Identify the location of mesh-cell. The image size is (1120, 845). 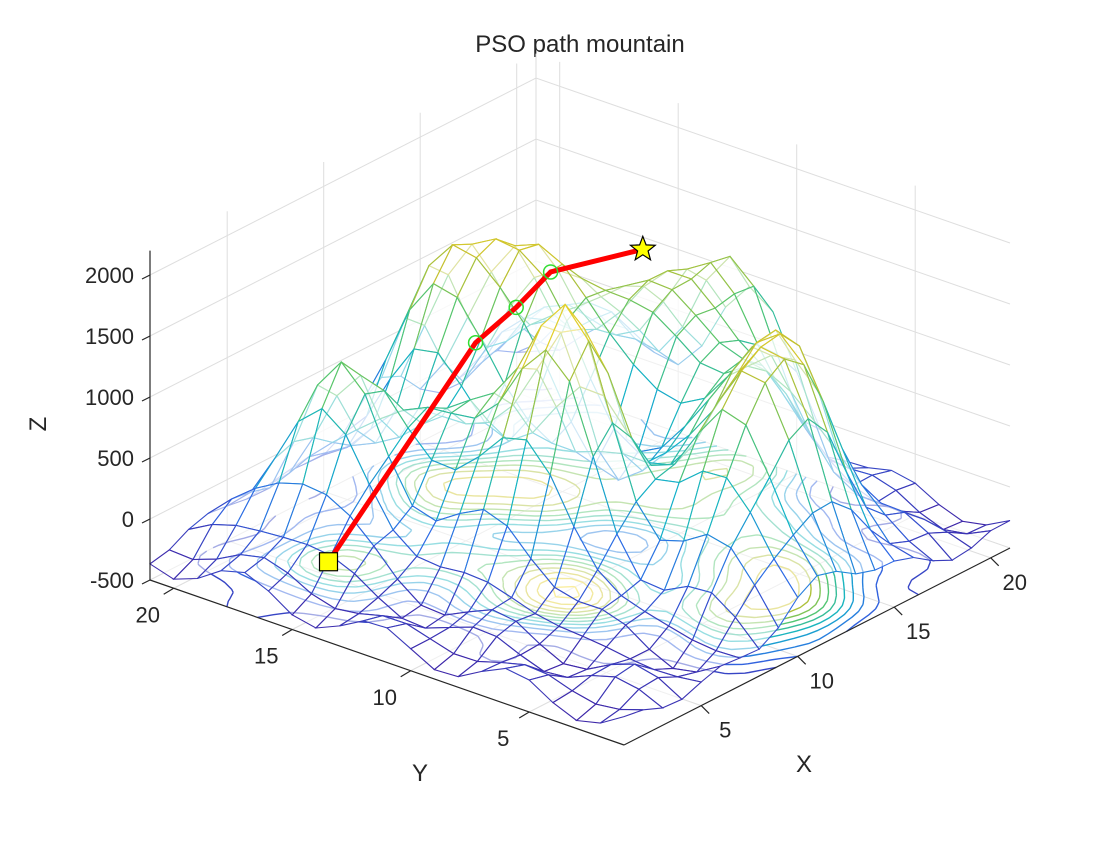
(621, 716).